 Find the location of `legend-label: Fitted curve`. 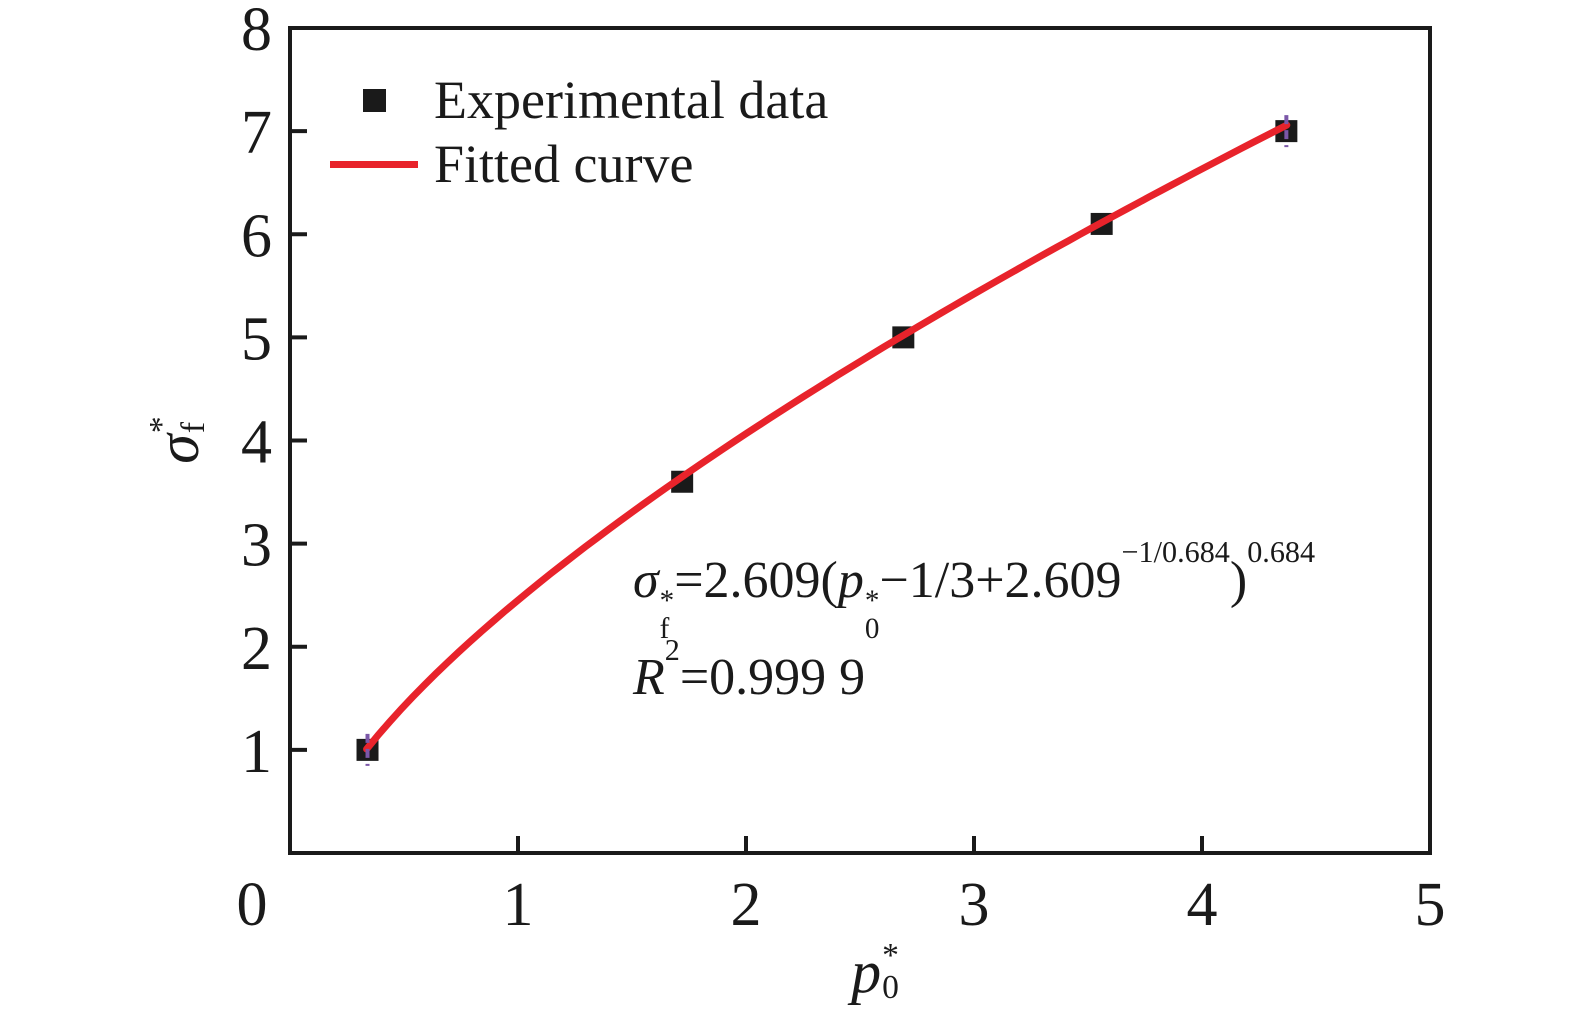

legend-label: Fitted curve is located at coordinates (564, 164).